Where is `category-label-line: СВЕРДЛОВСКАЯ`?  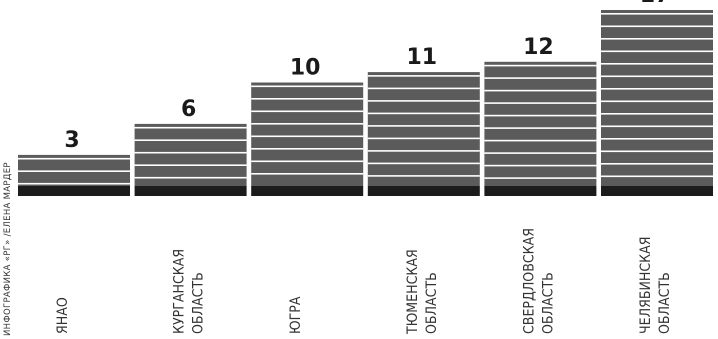 category-label-line: СВЕРДЛОВСКАЯ is located at coordinates (529, 281).